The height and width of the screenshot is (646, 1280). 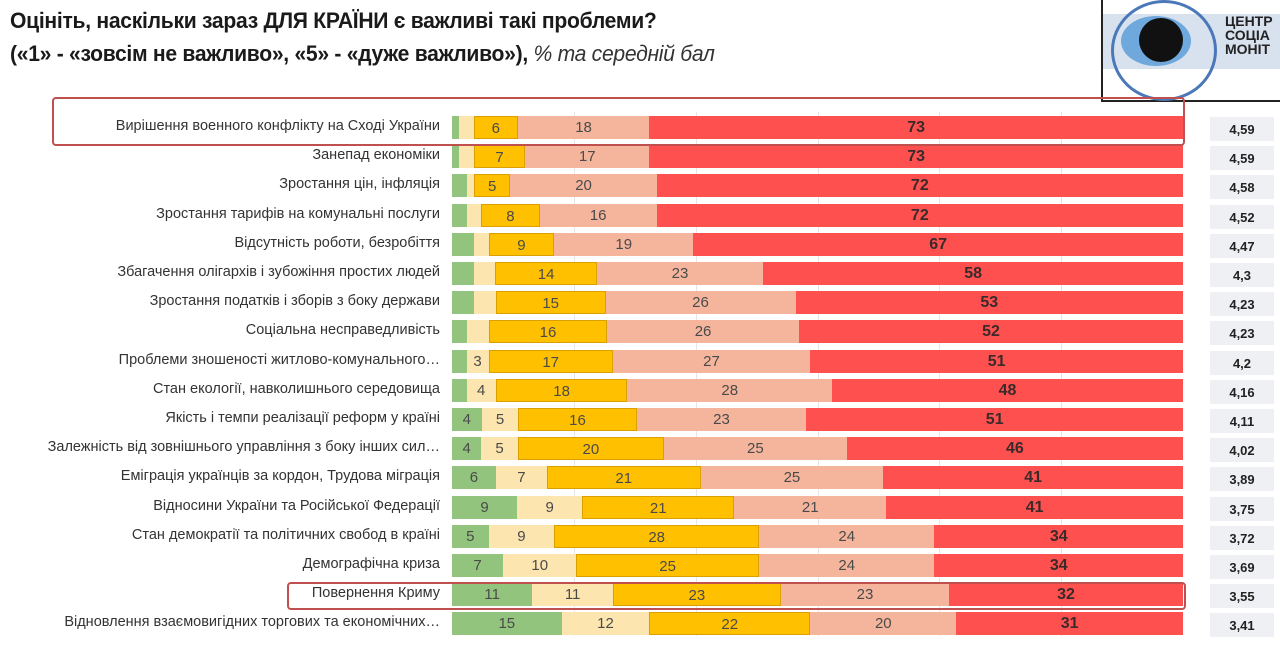 What do you see at coordinates (521, 478) in the screenshot?
I see `bar-segment-2: 7` at bounding box center [521, 478].